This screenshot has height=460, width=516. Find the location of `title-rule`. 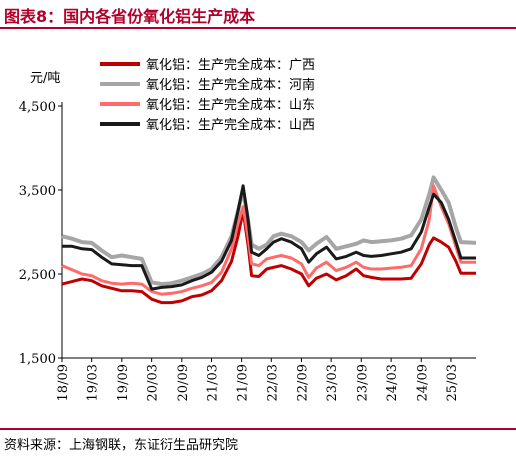

title-rule is located at coordinates (258, 28).